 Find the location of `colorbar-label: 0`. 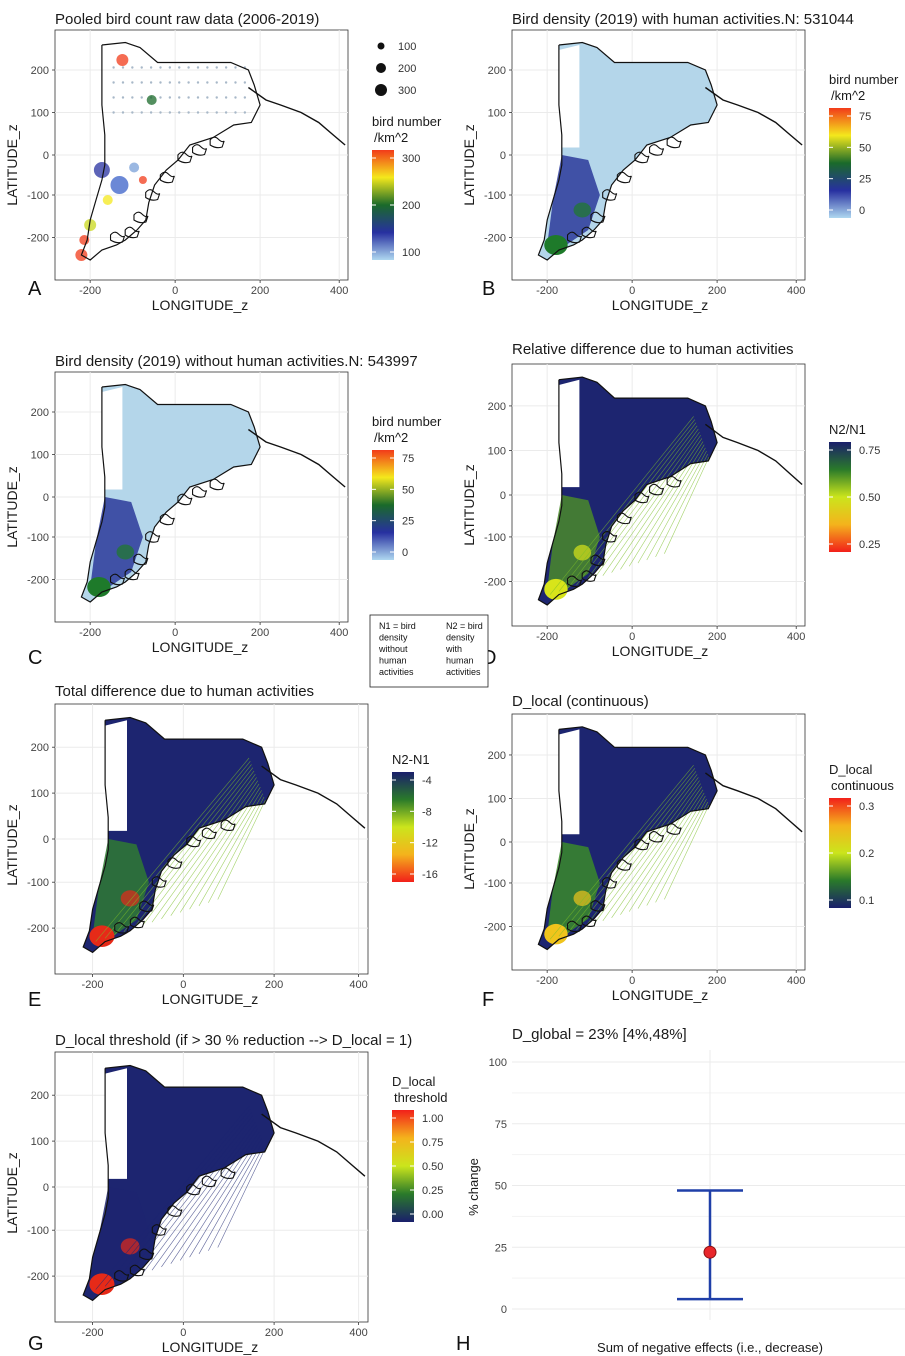

colorbar-label: 0 is located at coordinates (862, 211).